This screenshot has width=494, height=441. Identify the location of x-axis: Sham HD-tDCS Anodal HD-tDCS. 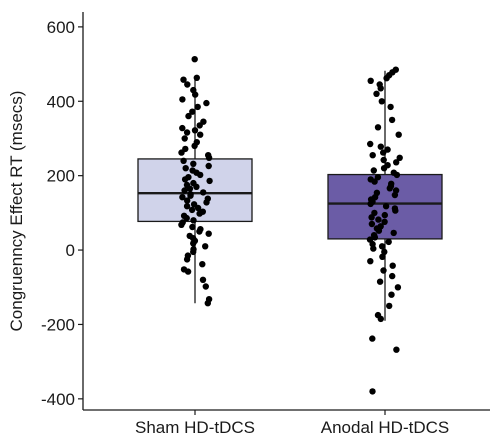
(286, 423).